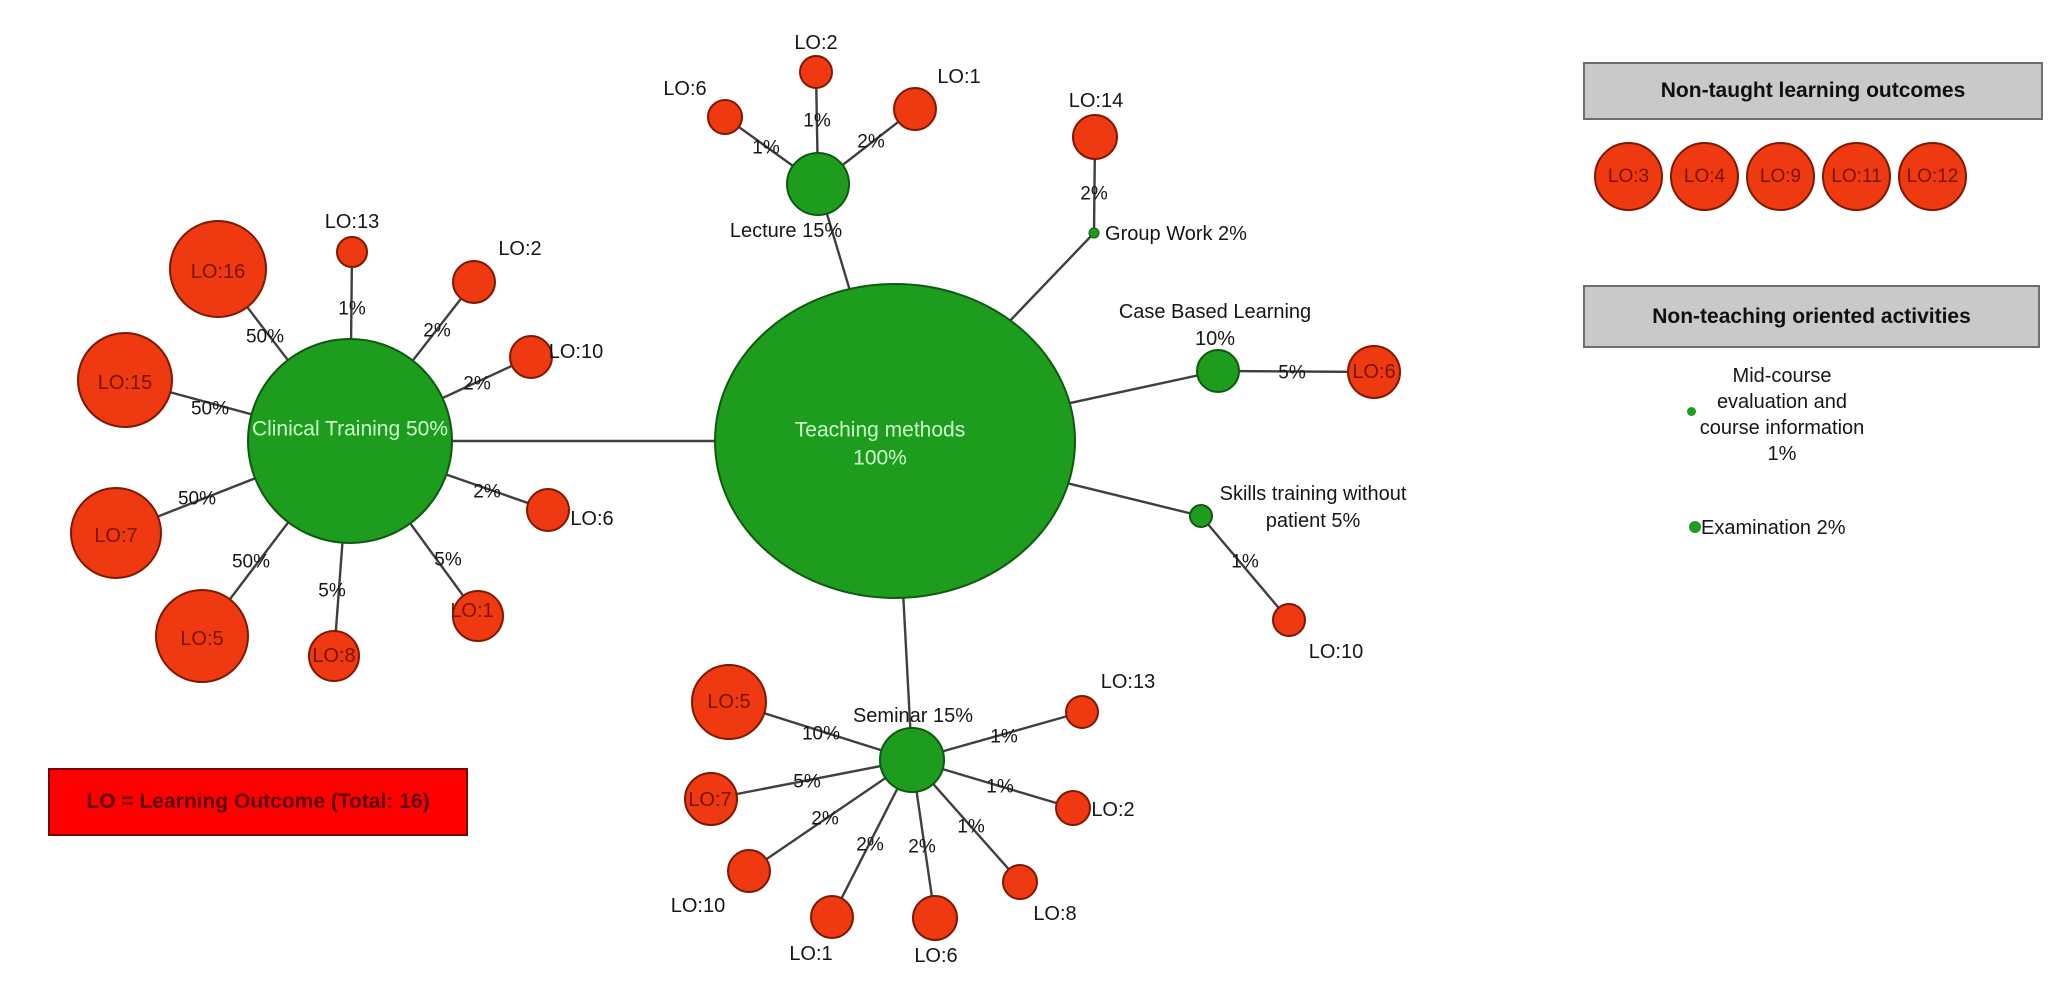  Describe the element at coordinates (1628, 176) in the screenshot. I see `non-taught-lo-circle: LO:3` at that location.